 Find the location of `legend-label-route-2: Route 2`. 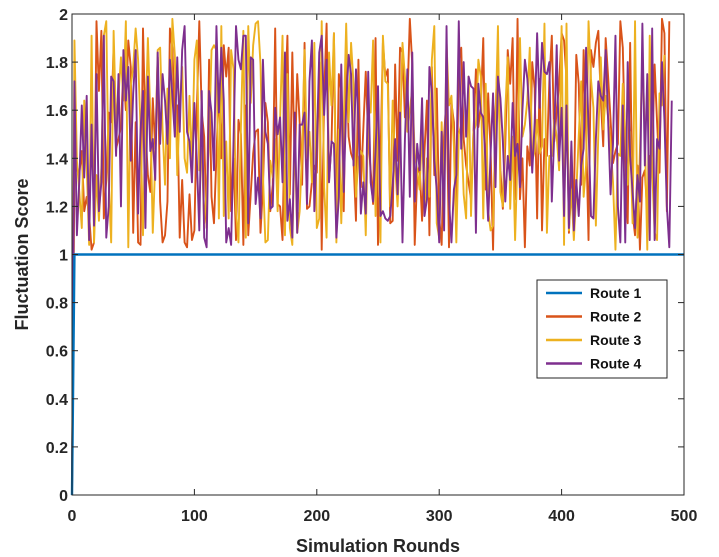

legend-label-route-2: Route 2 is located at coordinates (616, 317).